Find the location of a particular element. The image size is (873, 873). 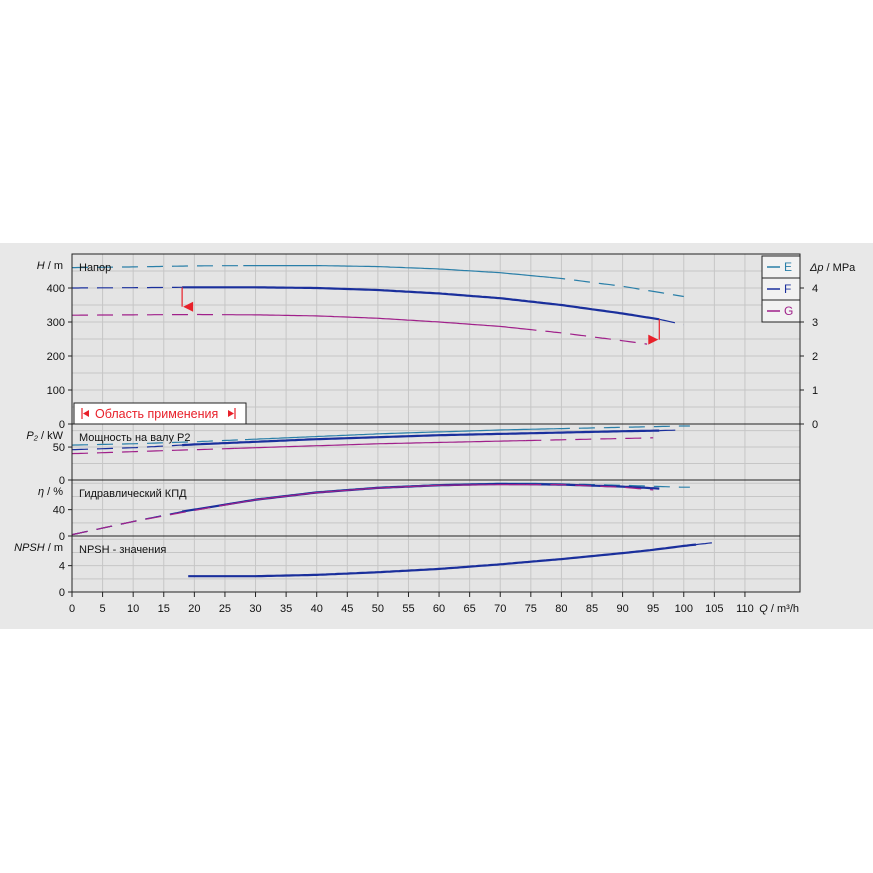

series-E-efficiency-dashed-right is located at coordinates (621, 485).